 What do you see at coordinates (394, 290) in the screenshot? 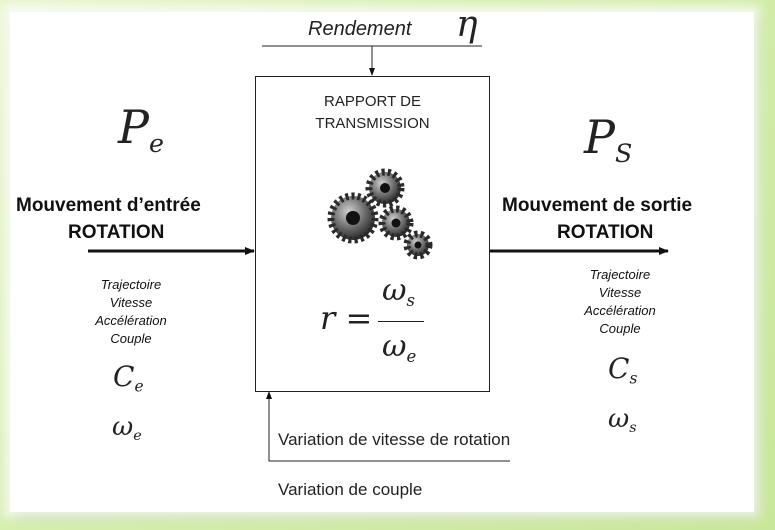
I see `numerator-omega: ω` at bounding box center [394, 290].